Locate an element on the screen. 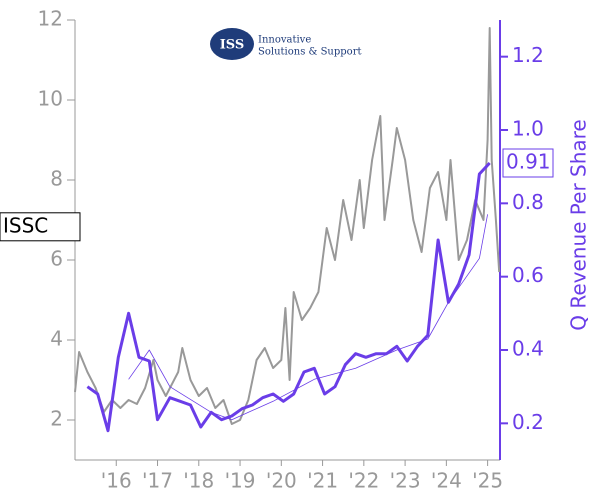 The height and width of the screenshot is (504, 600). y2-tick-label: 1.0 is located at coordinates (528, 129).